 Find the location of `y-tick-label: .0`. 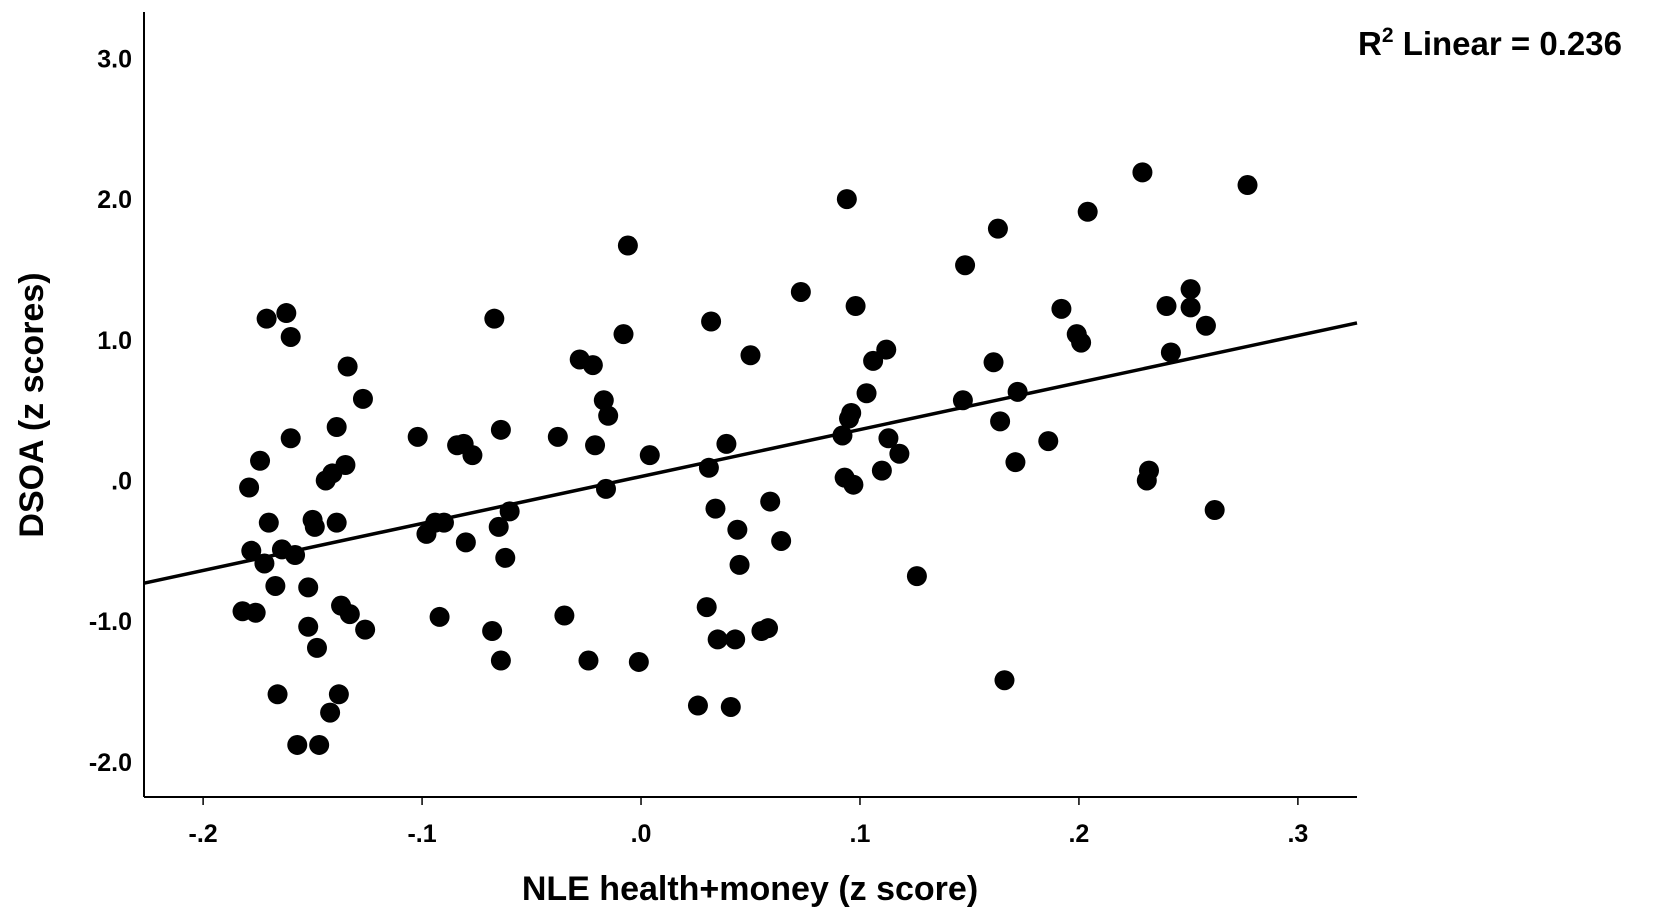

y-tick-label: .0 is located at coordinates (121, 481).